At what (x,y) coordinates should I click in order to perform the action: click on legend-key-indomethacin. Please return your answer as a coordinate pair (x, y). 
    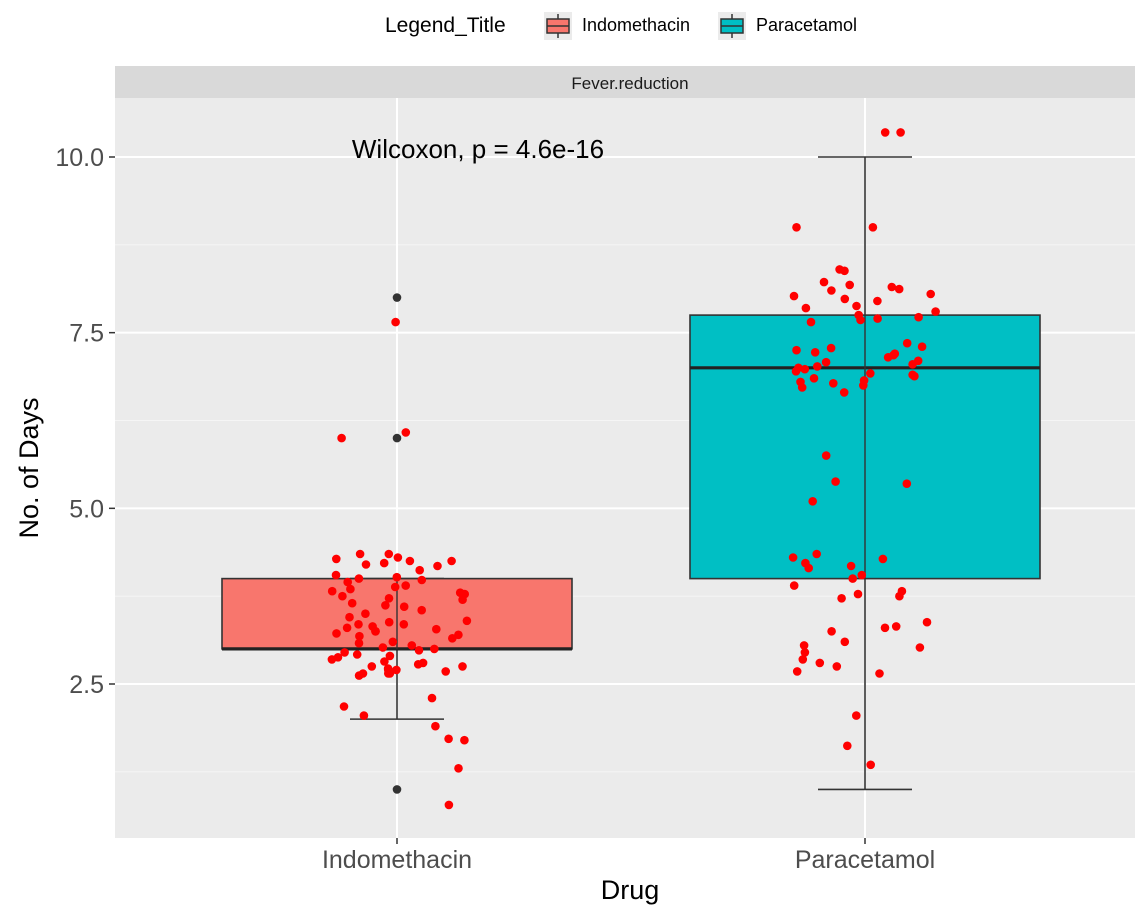
    Looking at the image, I should click on (558, 26).